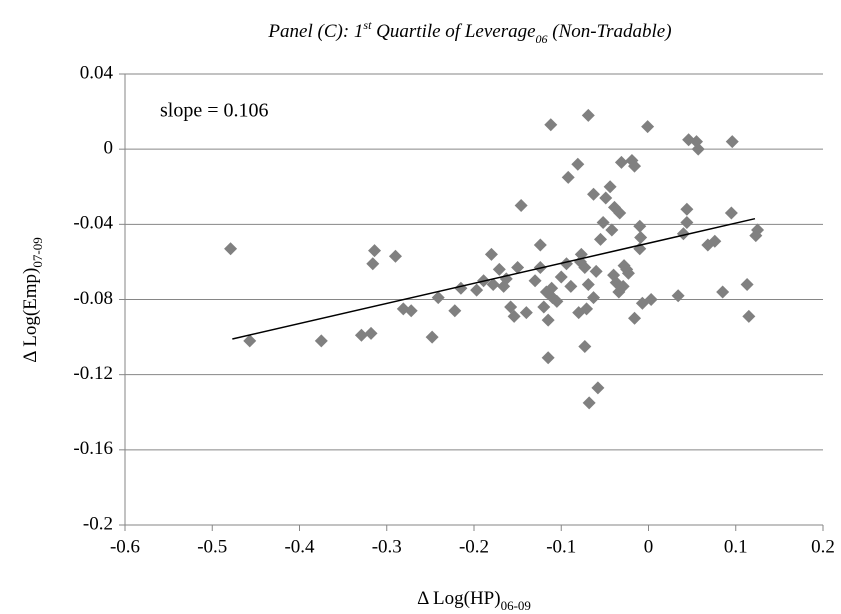 The height and width of the screenshot is (614, 841). What do you see at coordinates (212, 546) in the screenshot?
I see `x-tick-label: -0.5` at bounding box center [212, 546].